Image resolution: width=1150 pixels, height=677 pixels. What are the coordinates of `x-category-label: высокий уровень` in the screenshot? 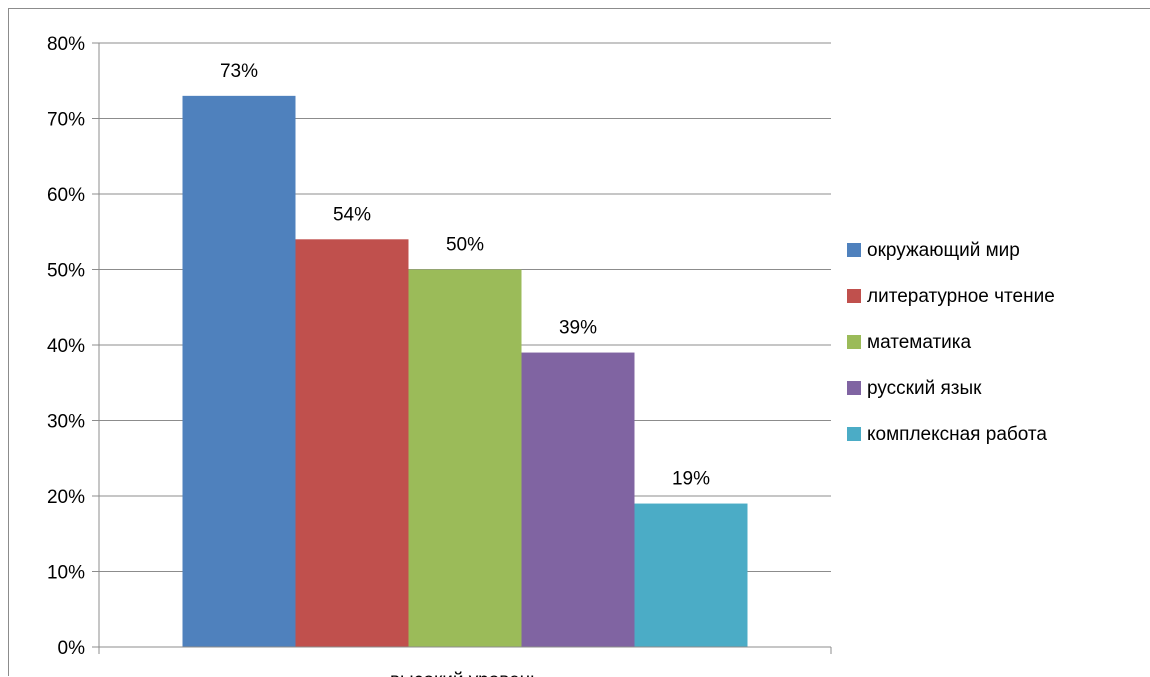 It's located at (465, 673).